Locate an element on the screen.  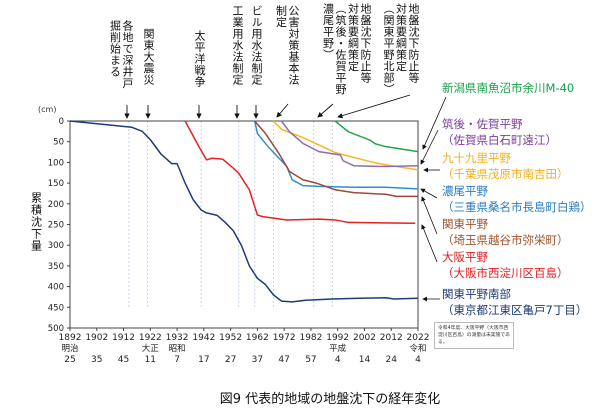
y-axis-label: 累積沈下量 is located at coordinates (36, 222).